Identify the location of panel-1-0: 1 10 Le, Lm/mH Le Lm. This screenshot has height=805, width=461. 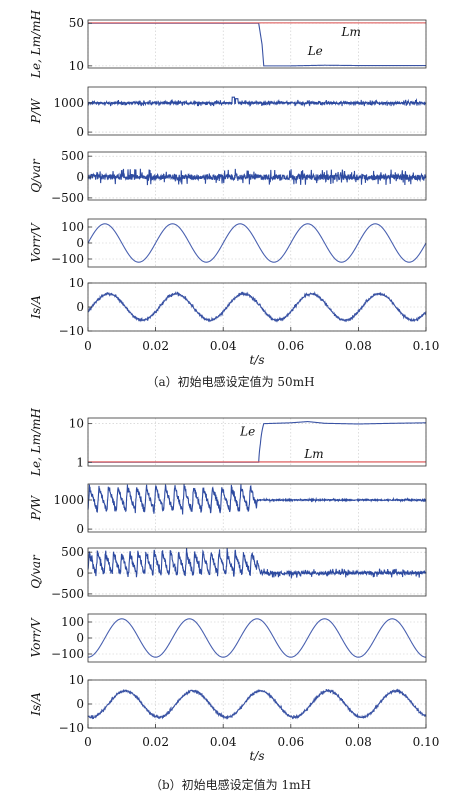
(228, 442).